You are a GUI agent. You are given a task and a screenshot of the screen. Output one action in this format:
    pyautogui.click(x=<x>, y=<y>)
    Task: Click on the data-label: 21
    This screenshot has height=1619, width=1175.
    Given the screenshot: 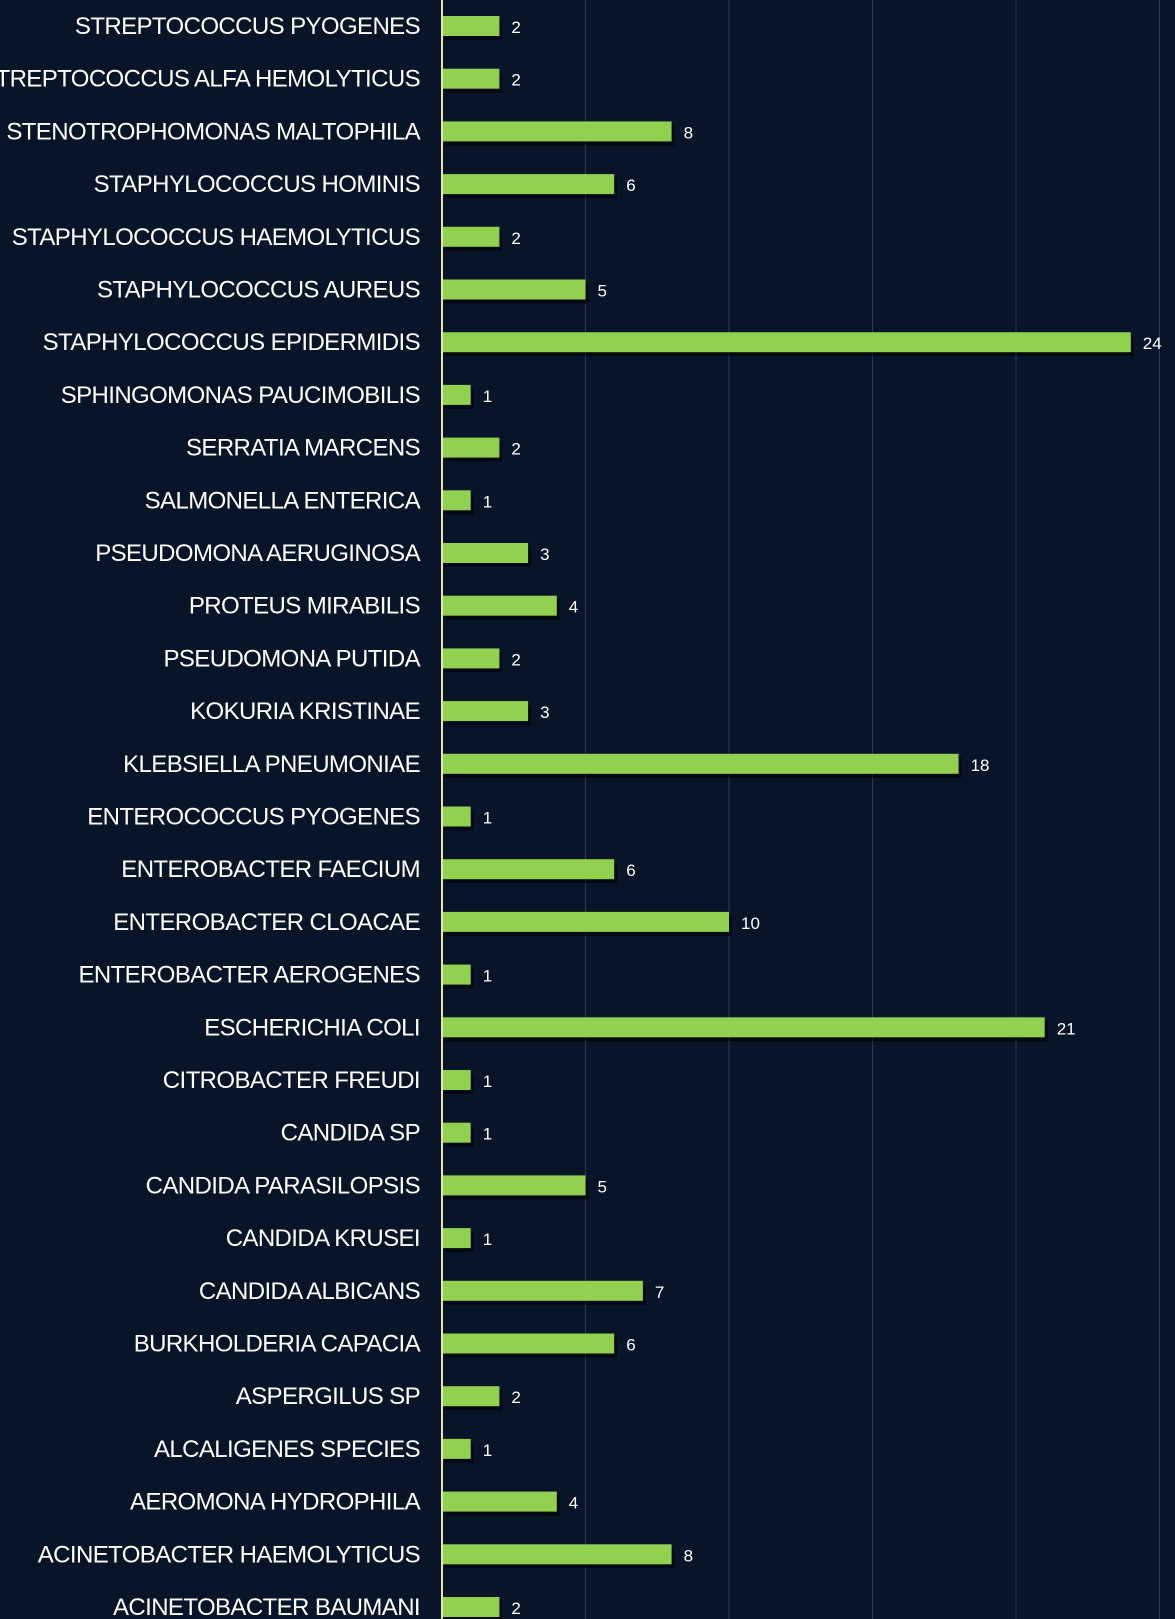 What is the action you would take?
    pyautogui.click(x=1066, y=1028)
    